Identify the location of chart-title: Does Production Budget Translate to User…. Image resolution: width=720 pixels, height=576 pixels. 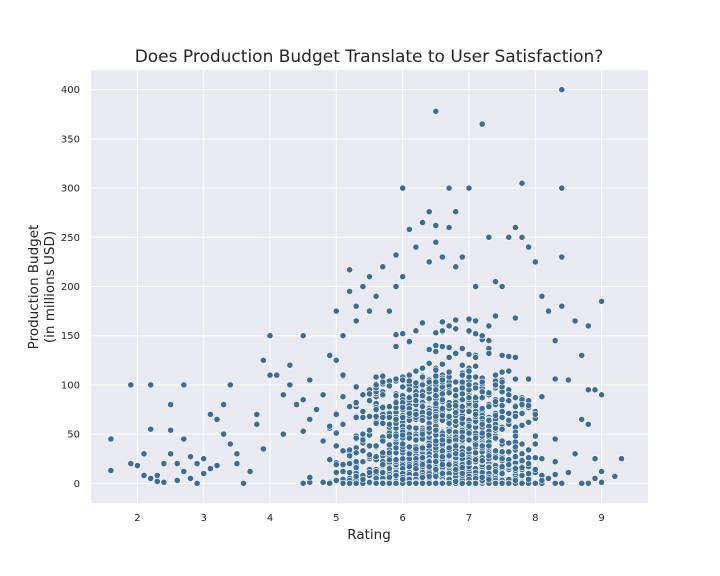
(369, 57).